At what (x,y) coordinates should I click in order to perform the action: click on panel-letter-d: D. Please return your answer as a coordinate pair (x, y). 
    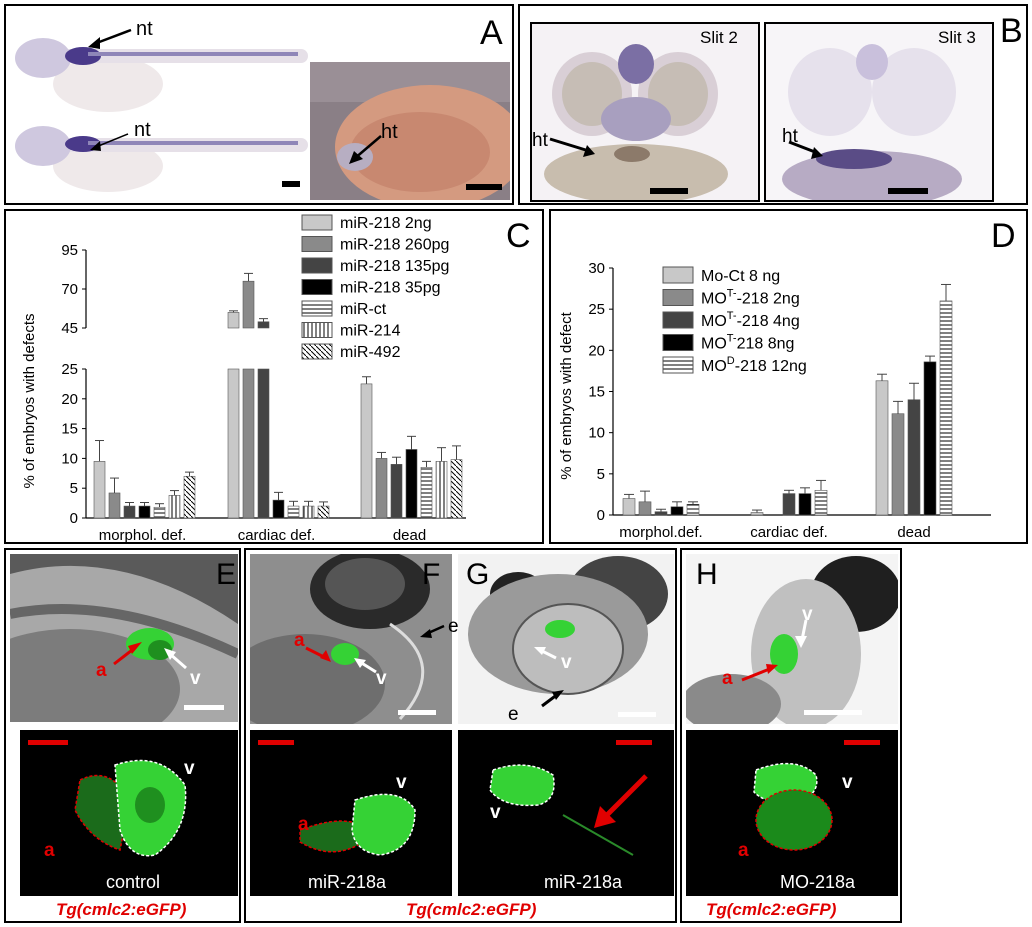
    Looking at the image, I should click on (1003, 236).